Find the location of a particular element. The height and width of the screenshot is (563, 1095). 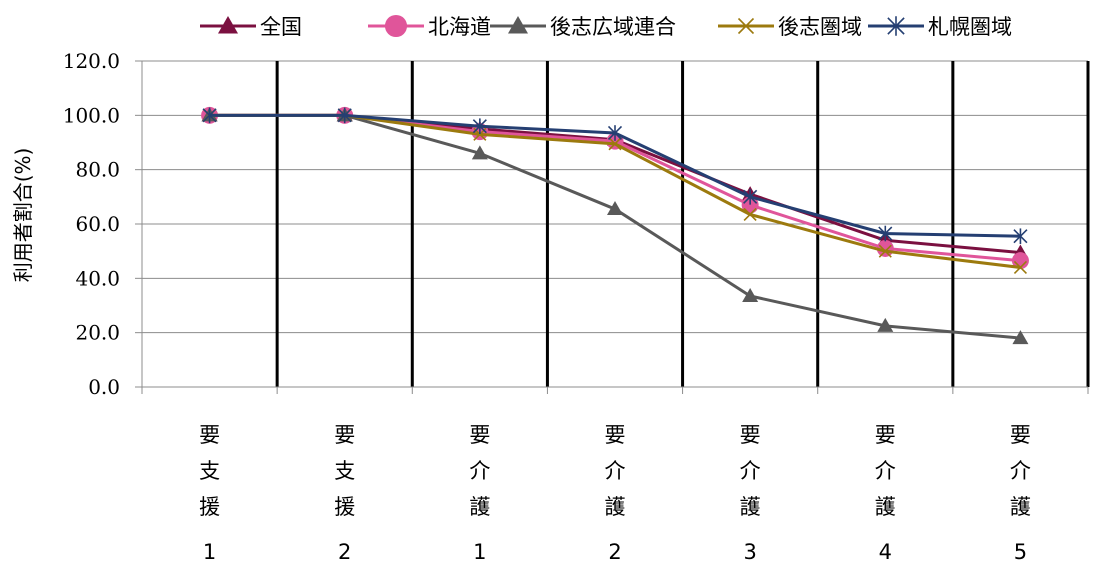

x-category-number: 3 is located at coordinates (749, 551).